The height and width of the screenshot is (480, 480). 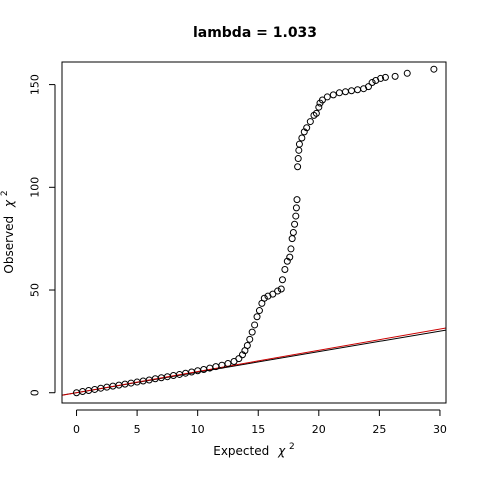 I want to click on y-axis-label-text: Observed, so click(x=9, y=245).